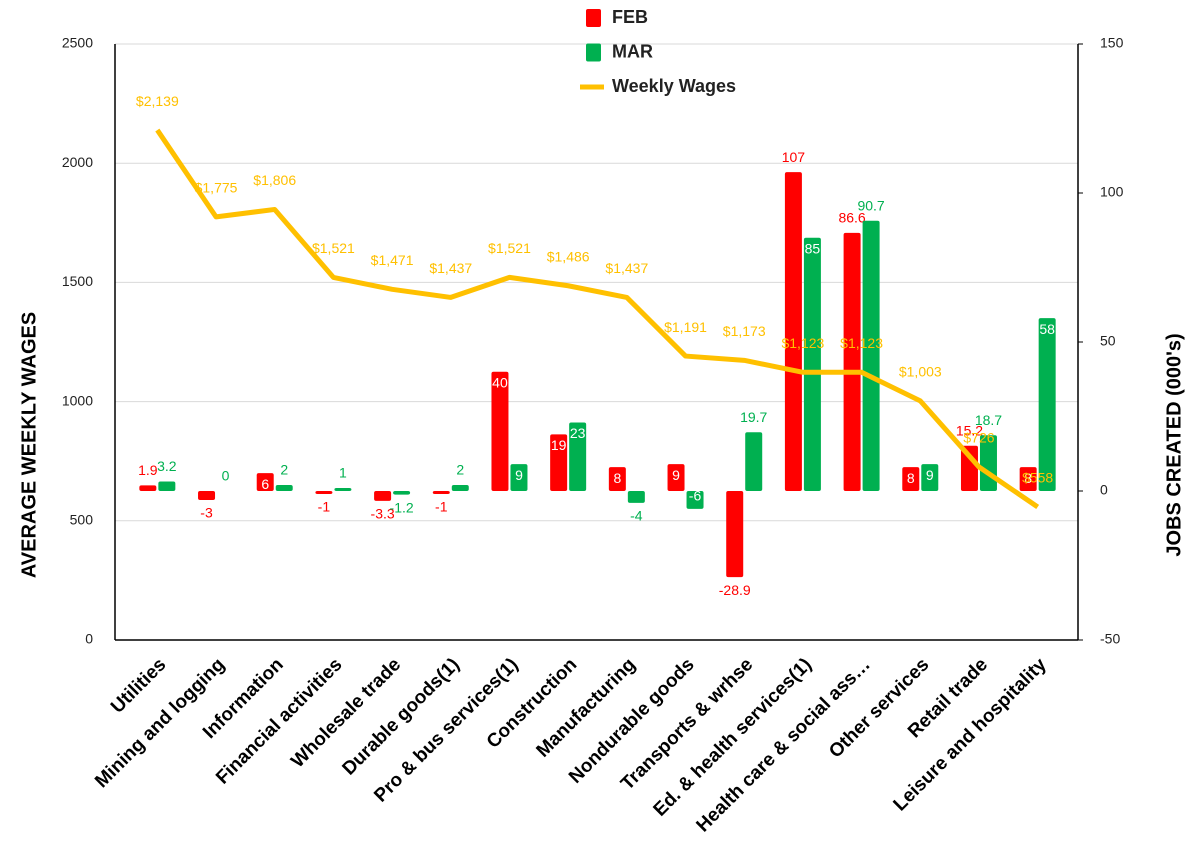 This screenshot has height=857, width=1200. Describe the element at coordinates (1112, 192) in the screenshot. I see `y2-tick-label: 100` at that location.